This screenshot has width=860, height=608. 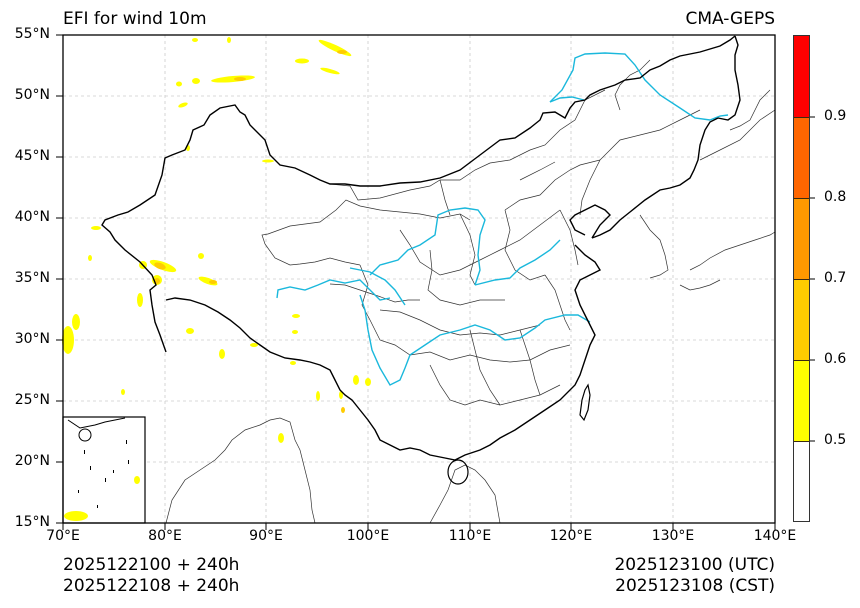 I want to click on colorbar-segment-below-0.5, so click(x=801, y=481).